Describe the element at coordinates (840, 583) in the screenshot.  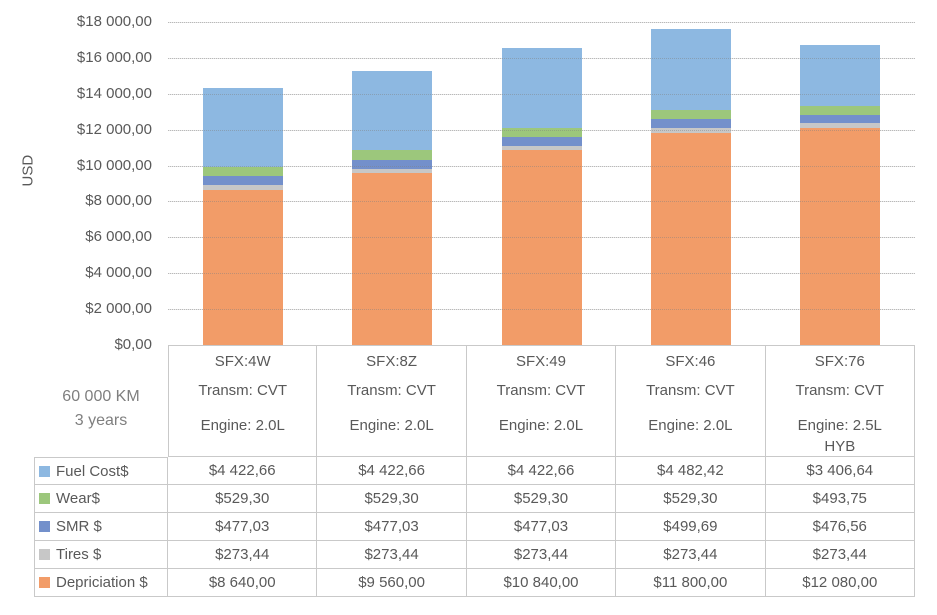
I see `cost-value-cell: $12 080,00` at that location.